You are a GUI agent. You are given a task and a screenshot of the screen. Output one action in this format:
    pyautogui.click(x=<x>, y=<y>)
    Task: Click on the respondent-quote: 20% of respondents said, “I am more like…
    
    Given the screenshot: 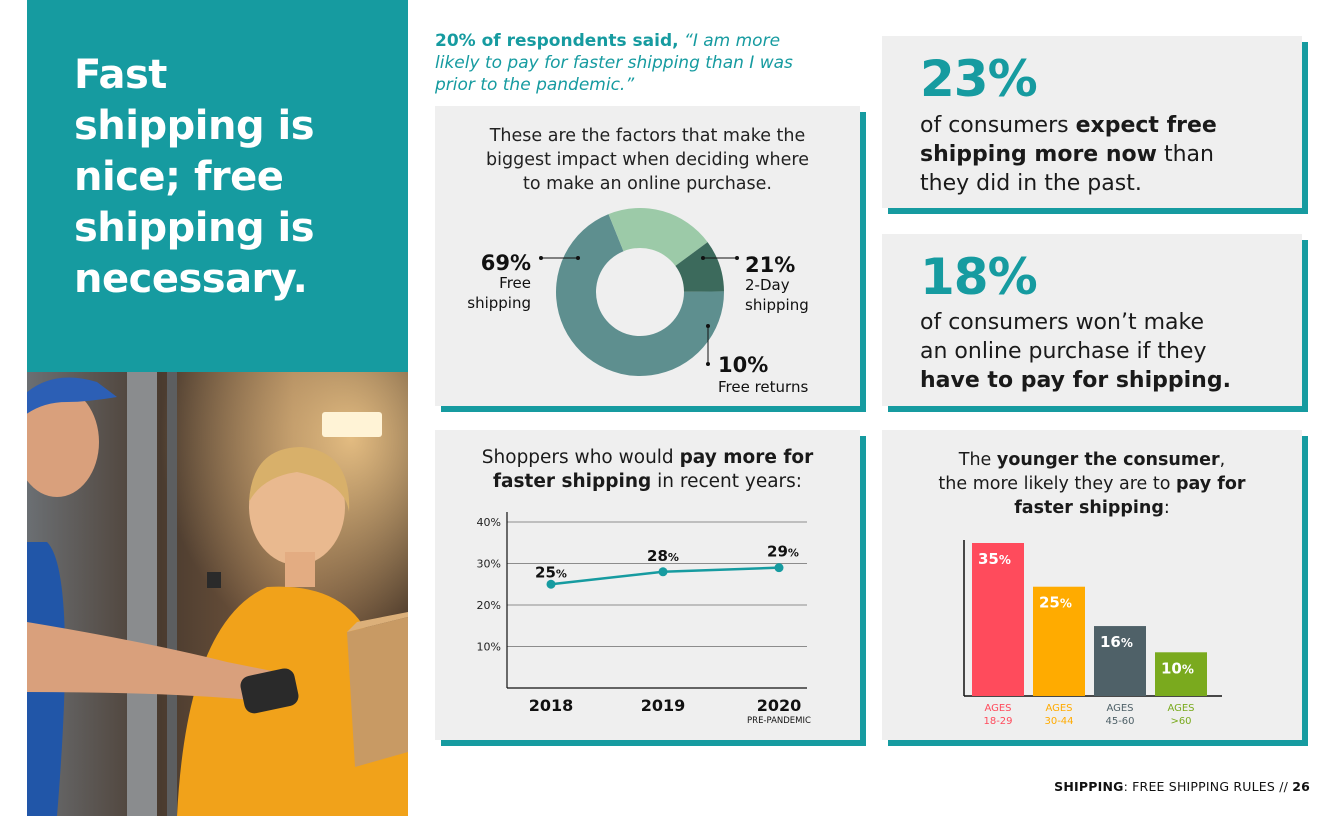 What is the action you would take?
    pyautogui.click(x=645, y=63)
    